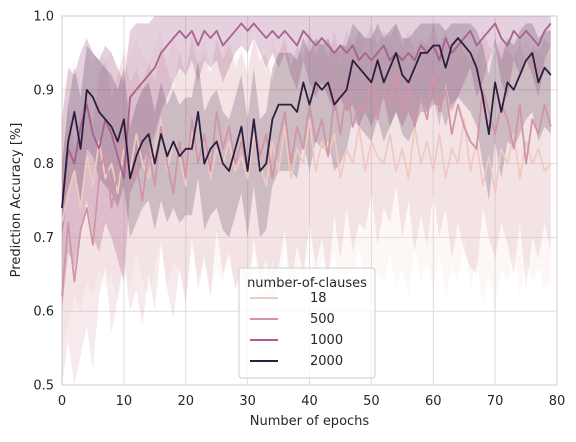 The image size is (576, 442). Describe the element at coordinates (43, 386) in the screenshot. I see `y-tick-label: 0.5` at that location.